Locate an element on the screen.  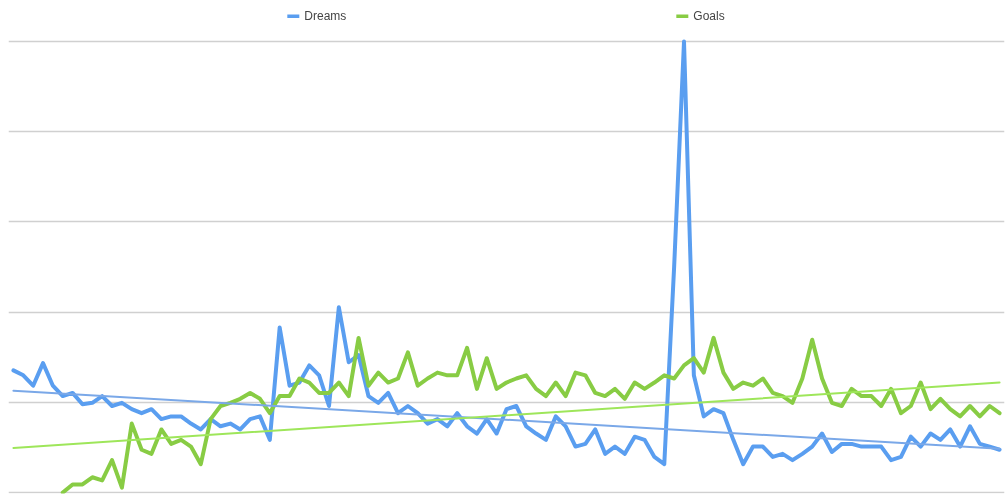
legend-label: Dreams is located at coordinates (325, 16).